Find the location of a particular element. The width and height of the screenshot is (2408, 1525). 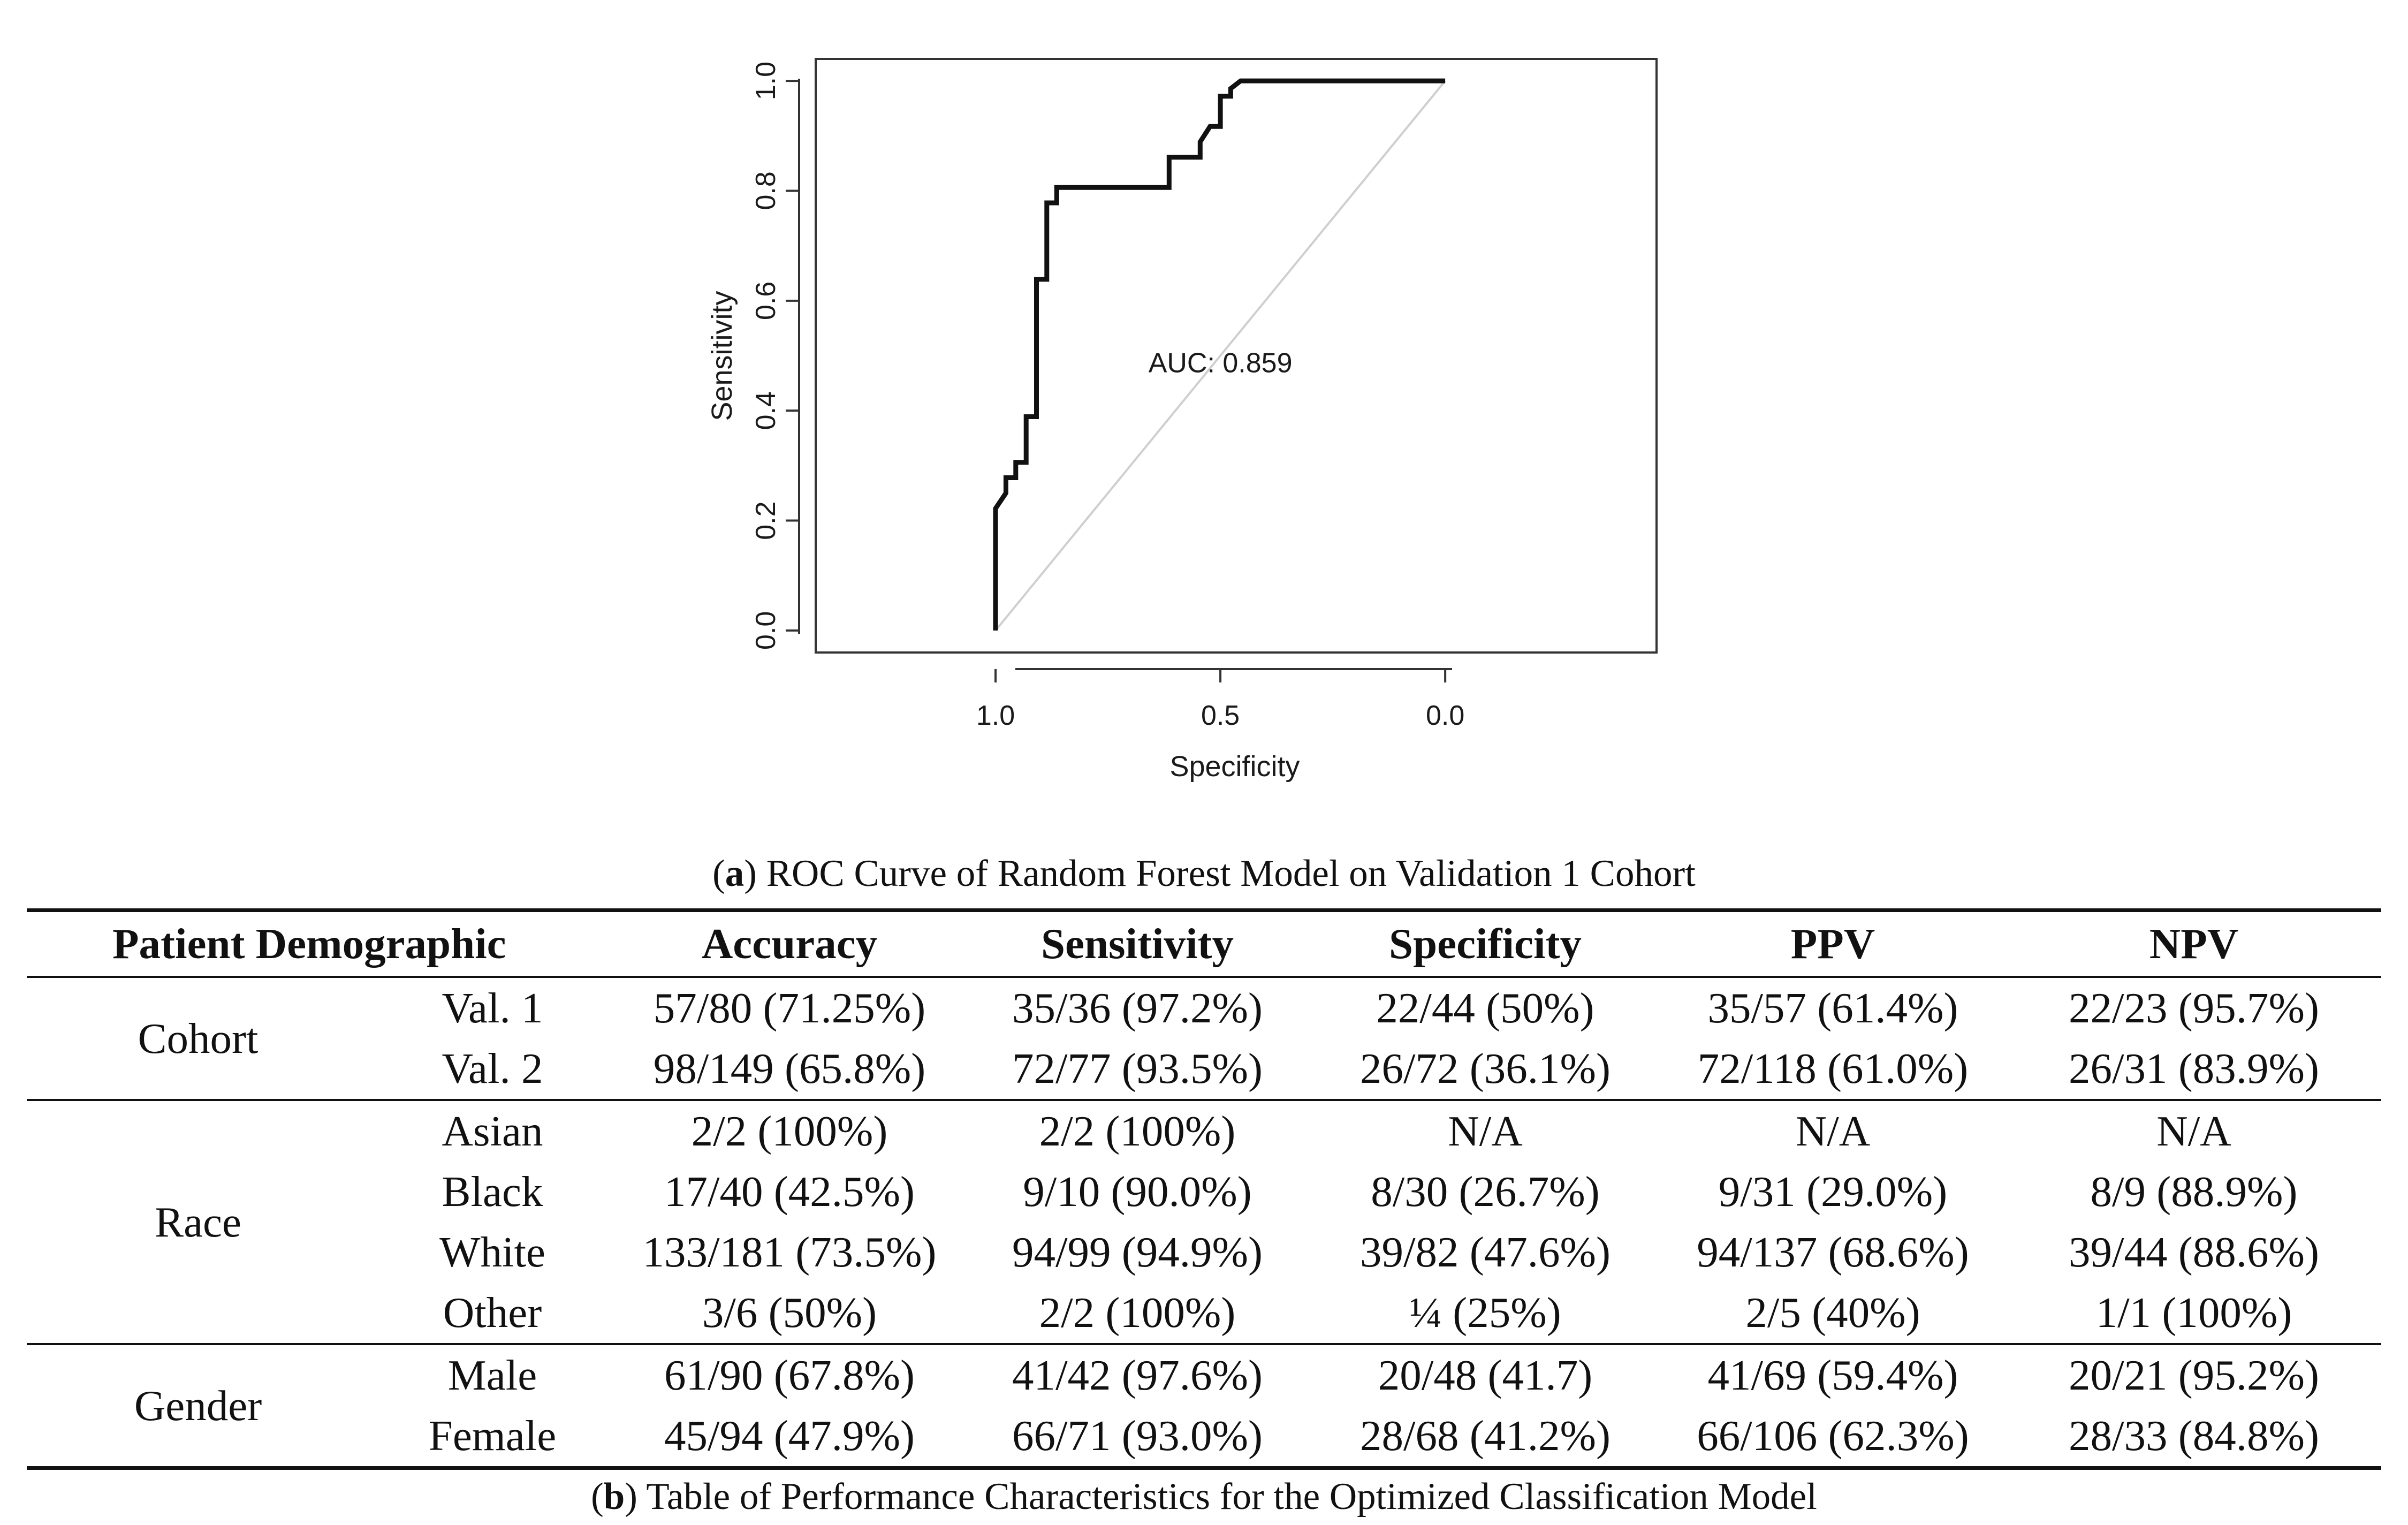

cell-sensitivity: 66/71 (93.0%) is located at coordinates (1138, 1436).